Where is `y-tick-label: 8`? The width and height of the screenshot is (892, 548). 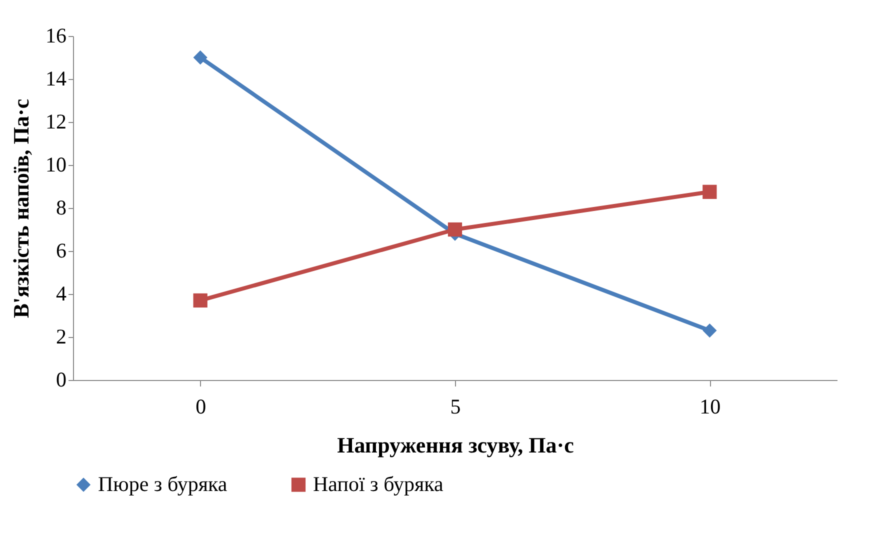
y-tick-label: 8 is located at coordinates (61, 208).